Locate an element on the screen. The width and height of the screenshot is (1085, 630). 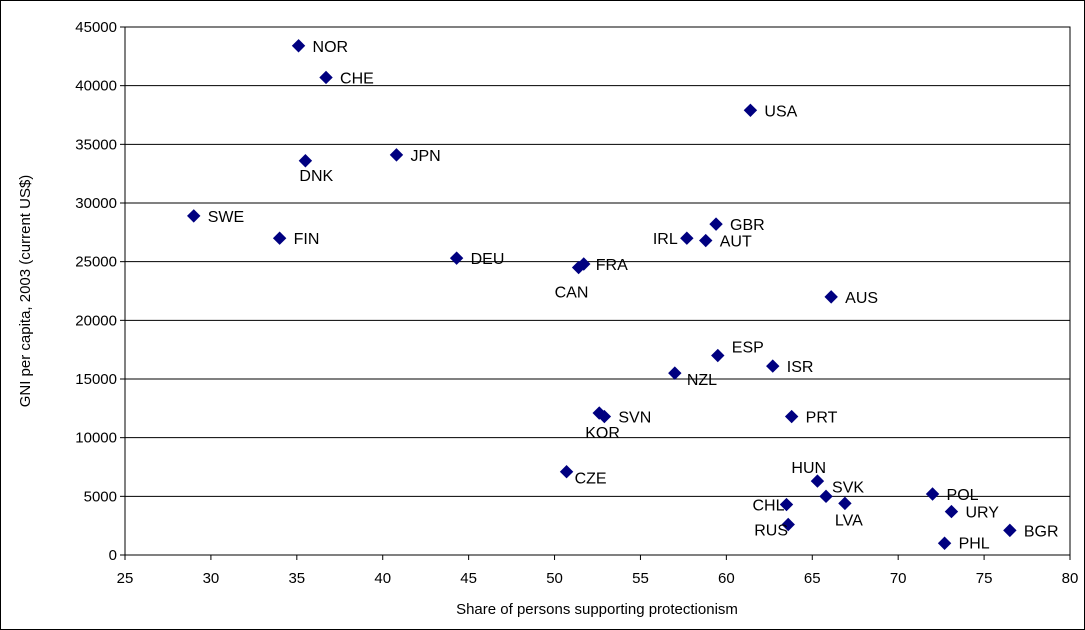
point-label-svk: SVK is located at coordinates (848, 487).